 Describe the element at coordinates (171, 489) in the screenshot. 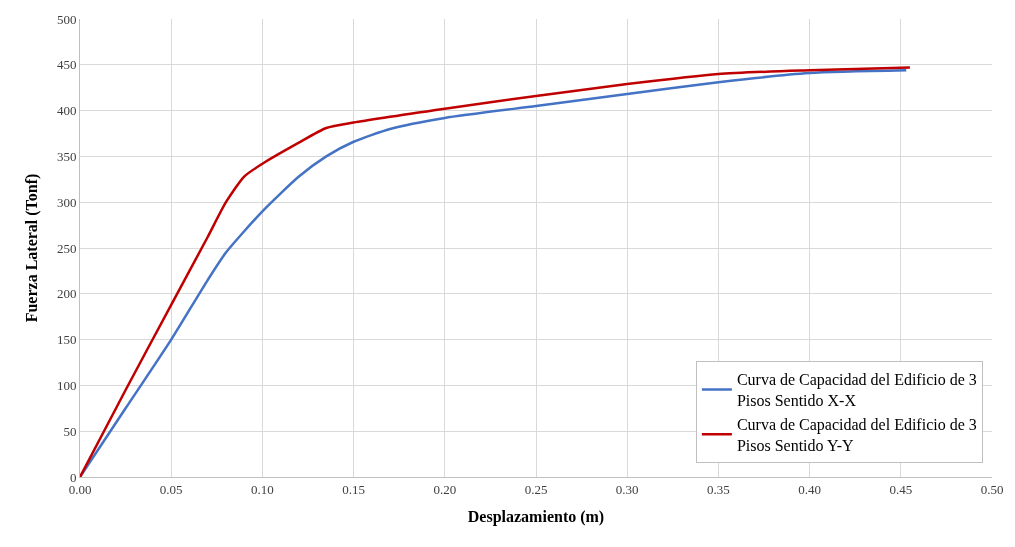

I see `x-tick-label: 0.05` at that location.